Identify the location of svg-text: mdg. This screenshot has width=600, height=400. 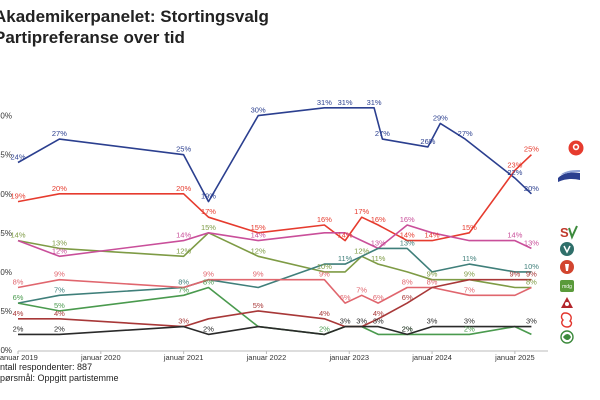
(567, 287).